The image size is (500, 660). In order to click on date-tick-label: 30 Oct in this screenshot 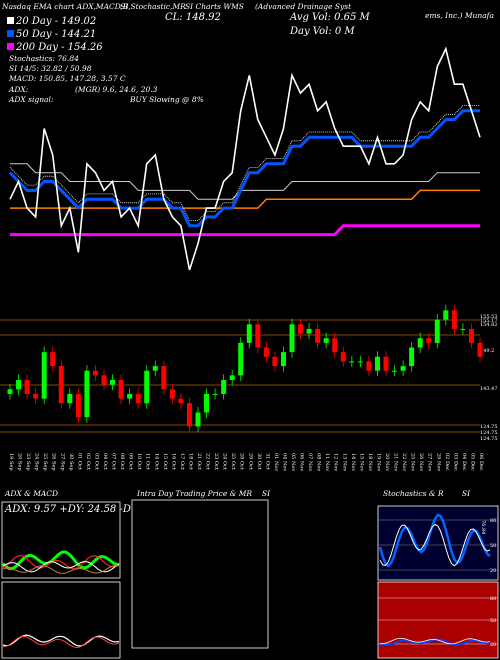, I will do `click(259, 461)`.